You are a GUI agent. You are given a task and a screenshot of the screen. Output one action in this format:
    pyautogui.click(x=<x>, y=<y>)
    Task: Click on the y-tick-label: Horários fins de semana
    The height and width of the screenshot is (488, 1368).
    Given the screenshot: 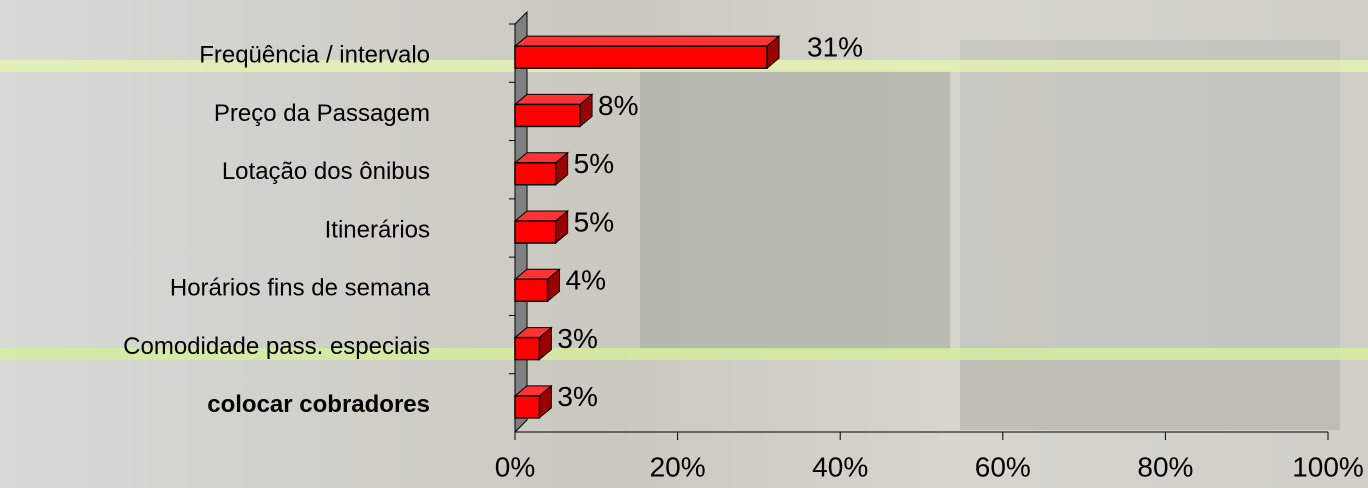 What is the action you would take?
    pyautogui.click(x=300, y=288)
    